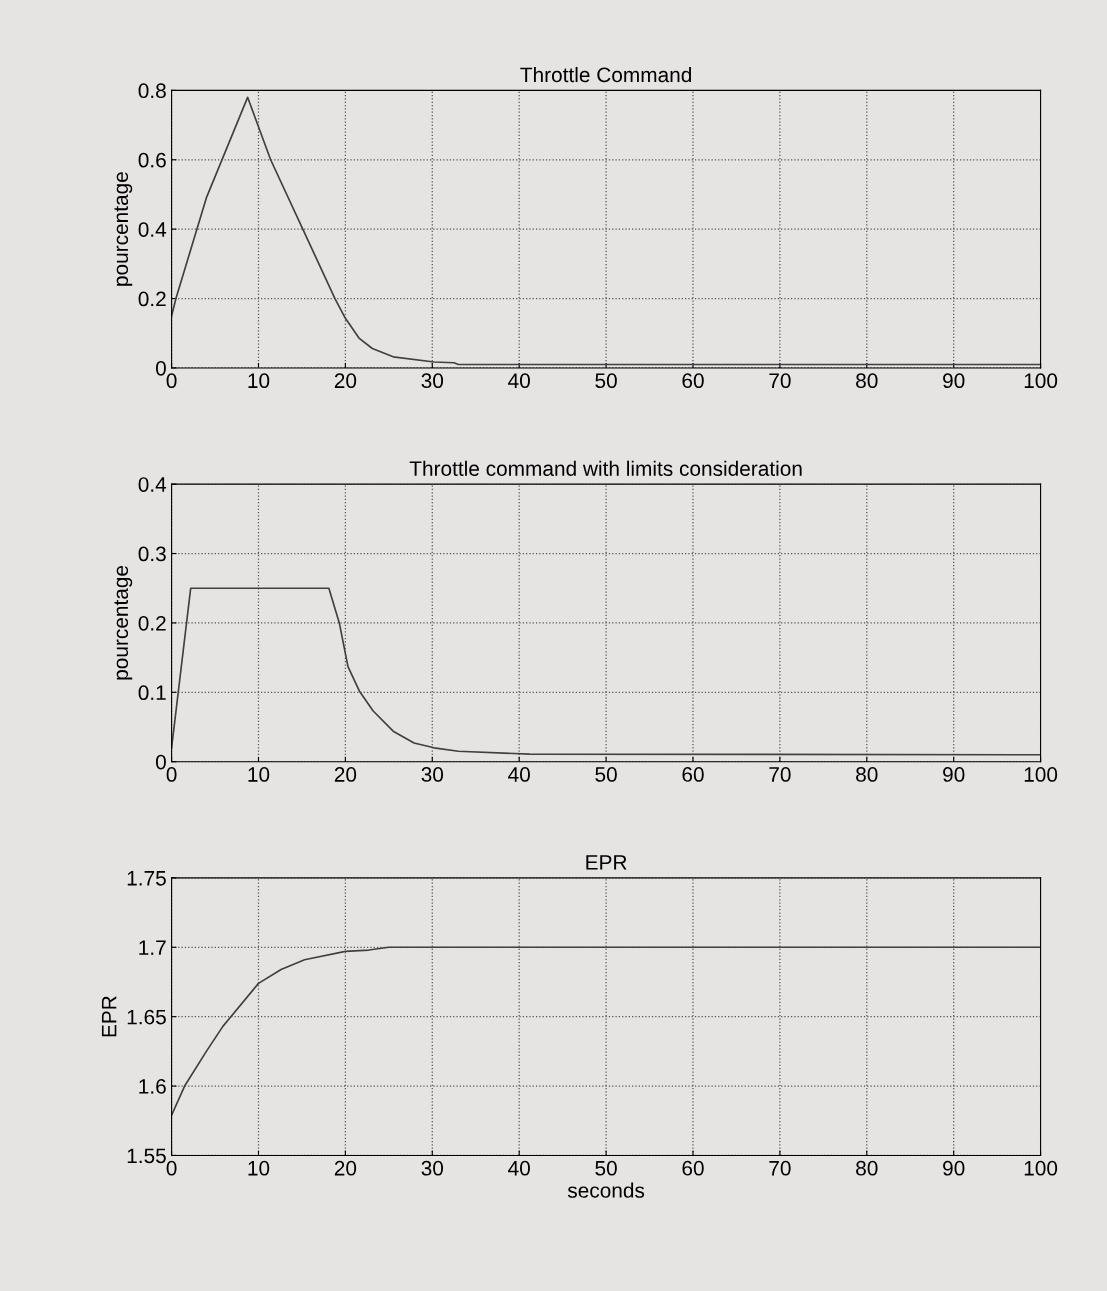 The image size is (1107, 1291). Describe the element at coordinates (152, 947) in the screenshot. I see `y-tick-label: 1.7` at that location.